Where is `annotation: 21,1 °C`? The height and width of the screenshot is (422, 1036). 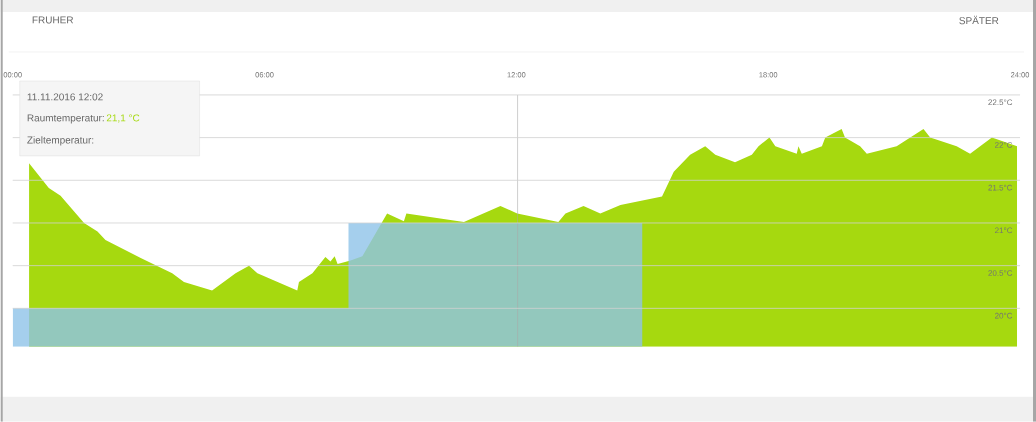 annotation: 21,1 °C is located at coordinates (123, 118).